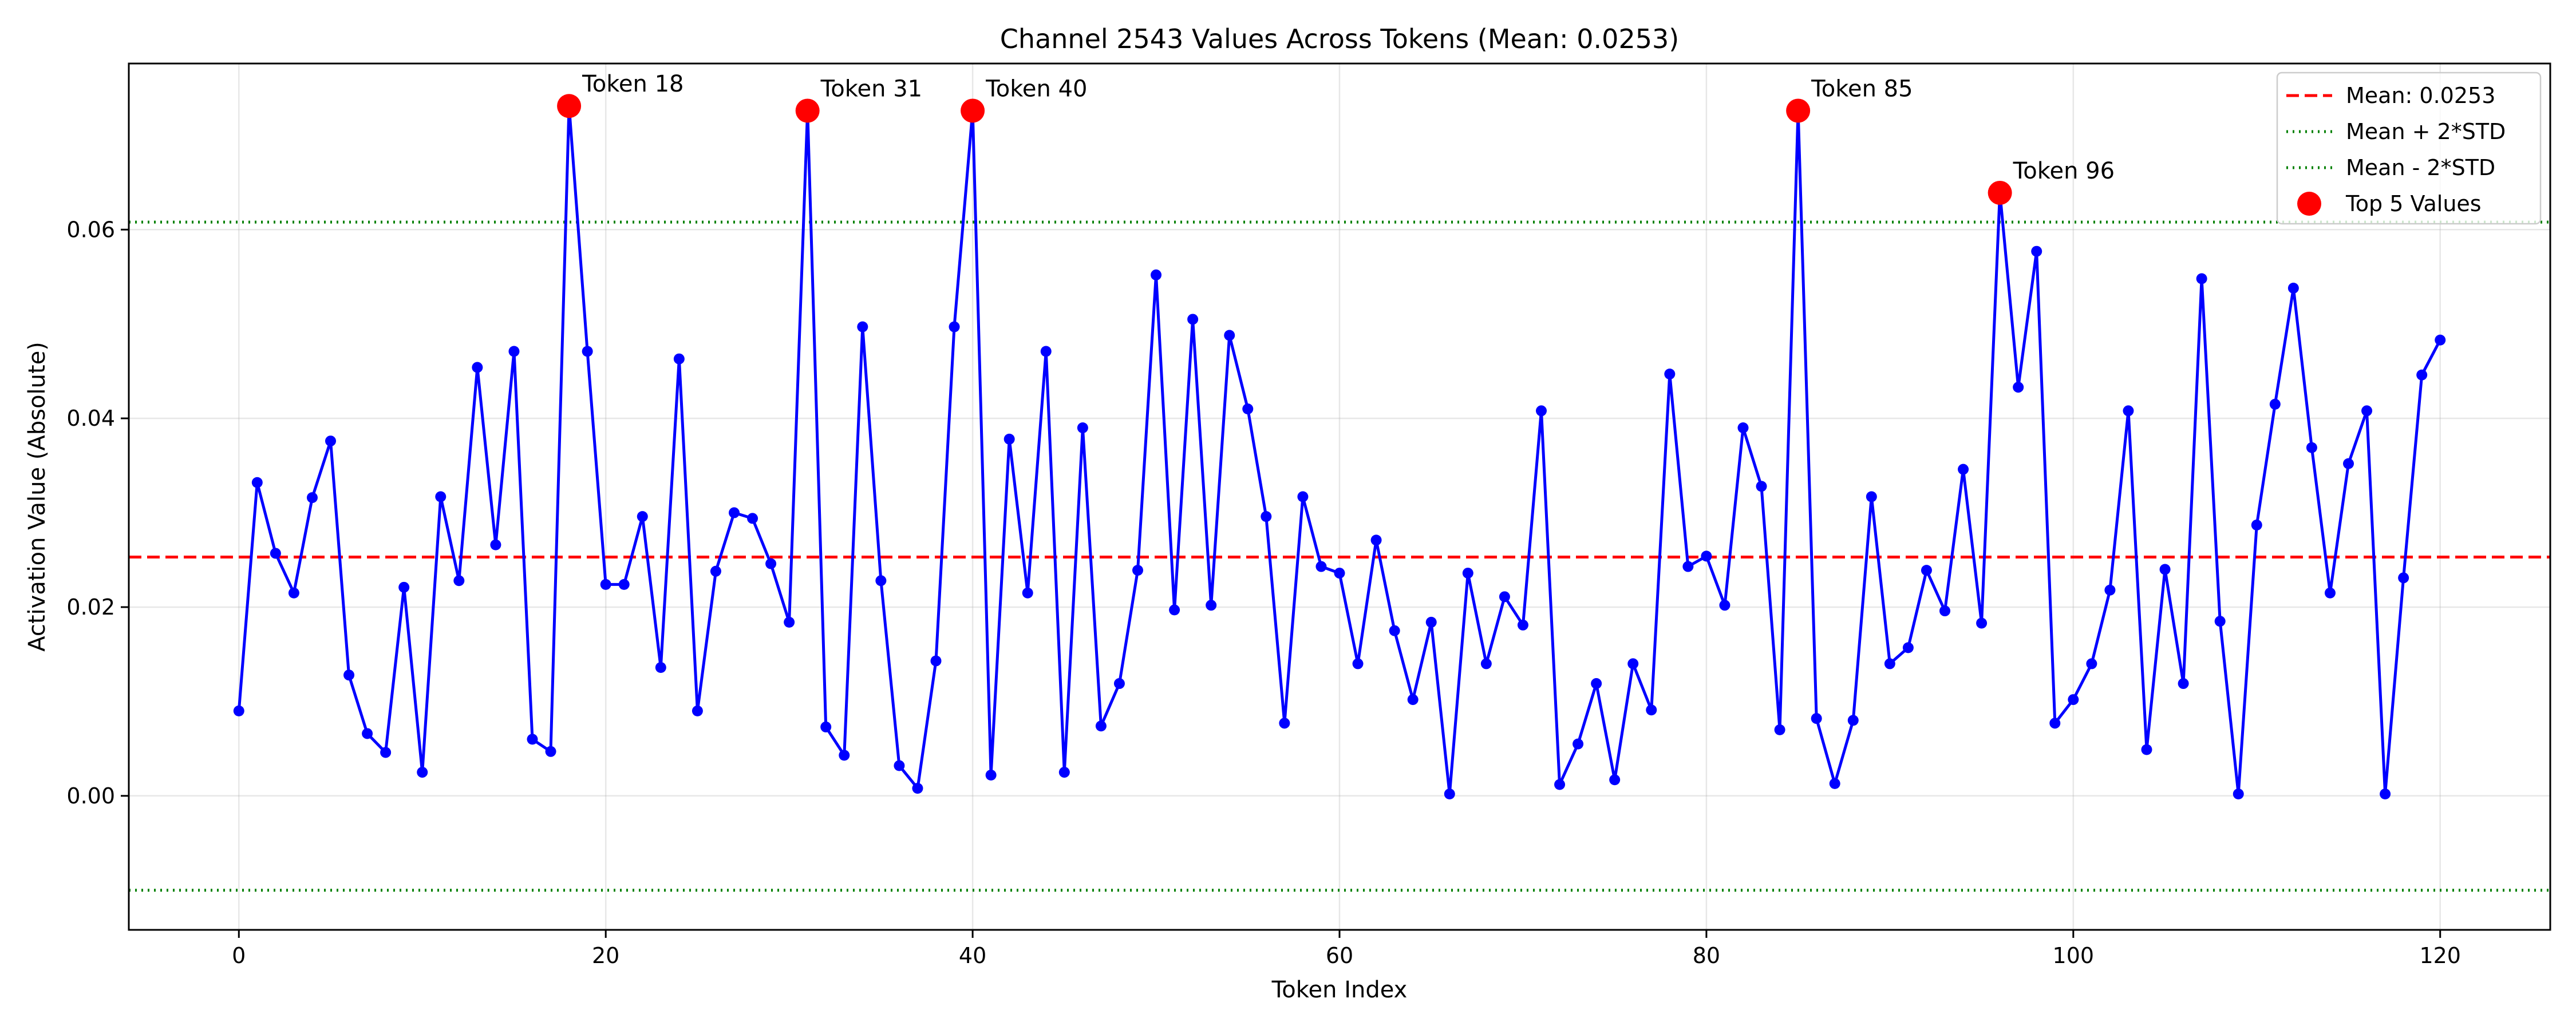 The height and width of the screenshot is (1030, 2576). I want to click on legend-label: Mean - 2*STD, so click(2420, 167).